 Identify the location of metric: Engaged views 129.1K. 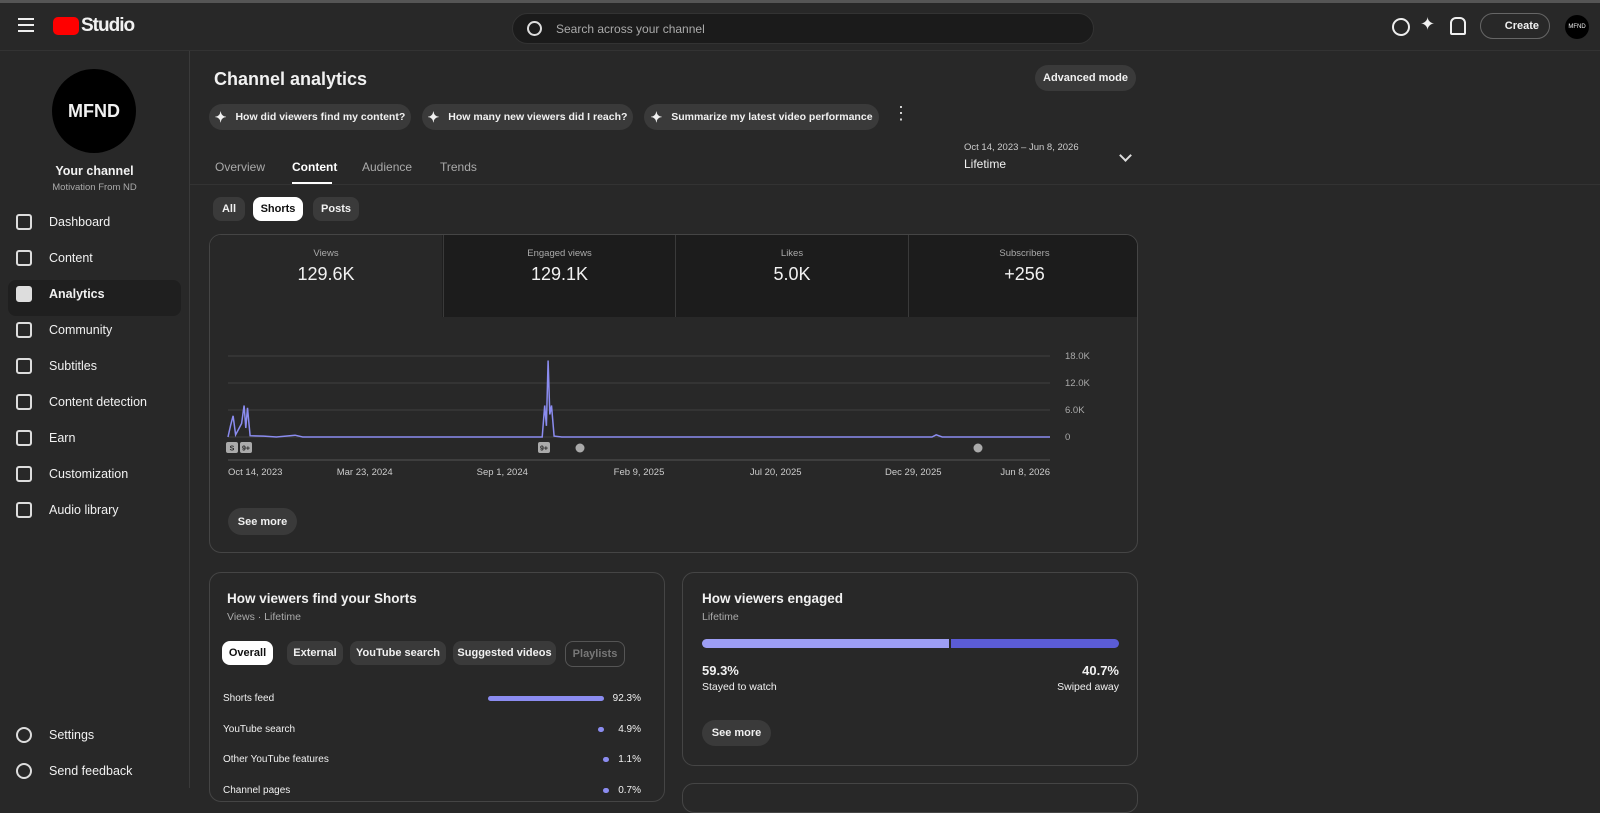
(559, 276).